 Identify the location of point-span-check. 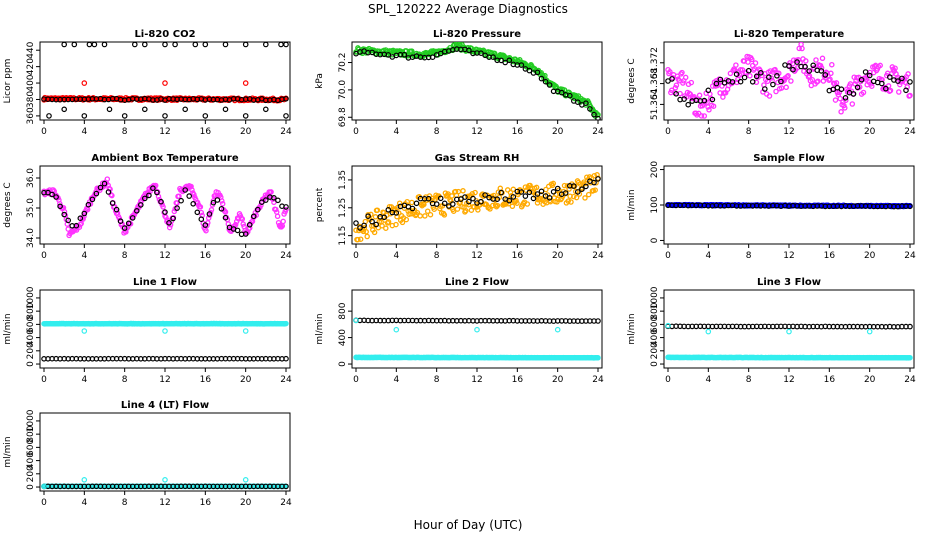
(245, 83).